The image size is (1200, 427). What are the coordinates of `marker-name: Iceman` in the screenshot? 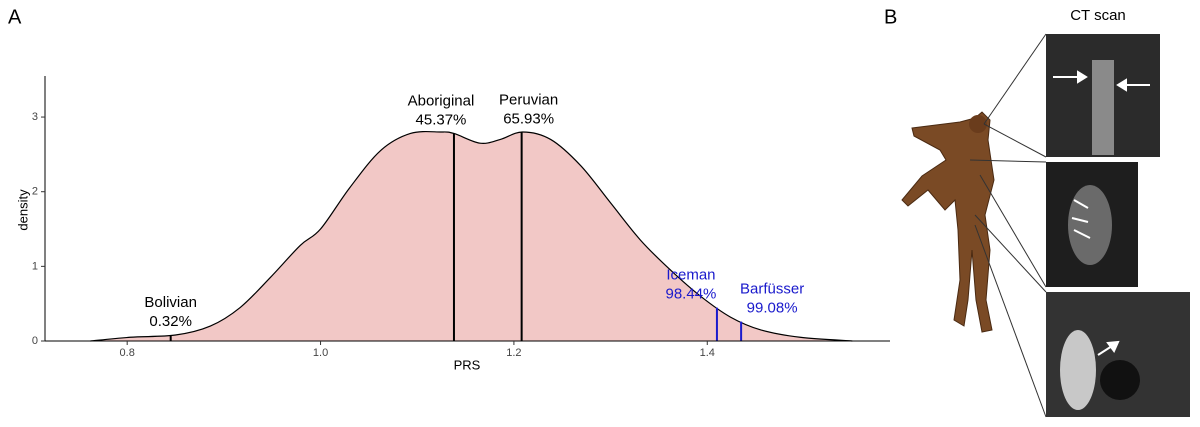 It's located at (690, 275).